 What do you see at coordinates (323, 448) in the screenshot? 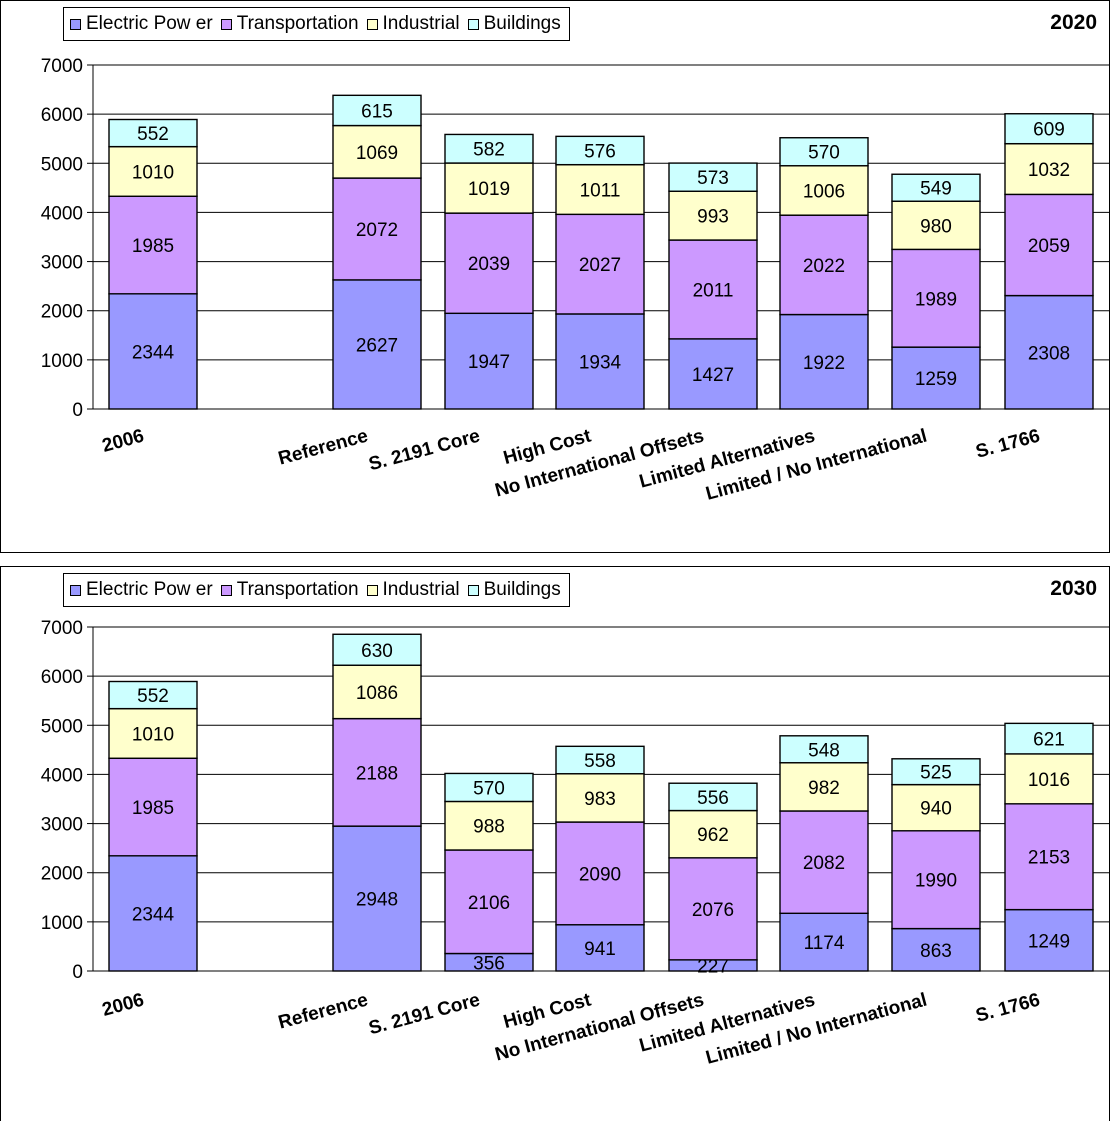
I see `x-tick-label: Reference` at bounding box center [323, 448].